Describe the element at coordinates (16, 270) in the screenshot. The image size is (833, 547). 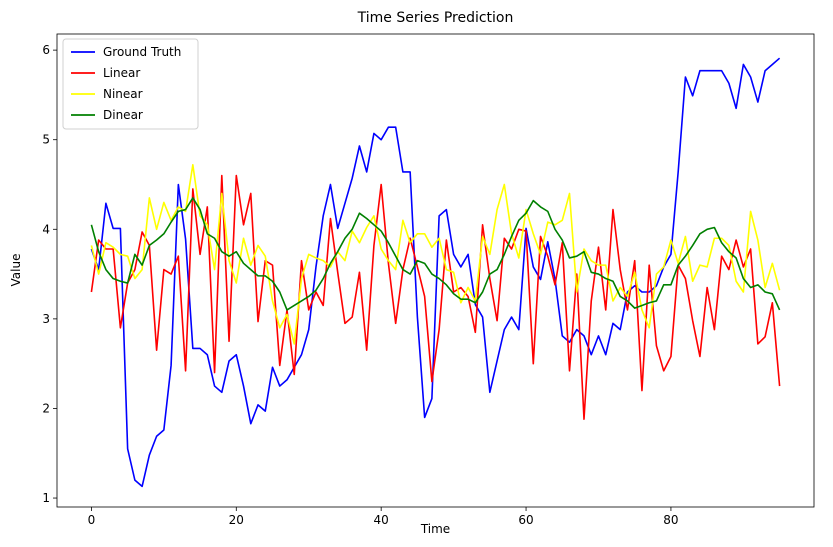
I see `y-axis-title: Value` at that location.